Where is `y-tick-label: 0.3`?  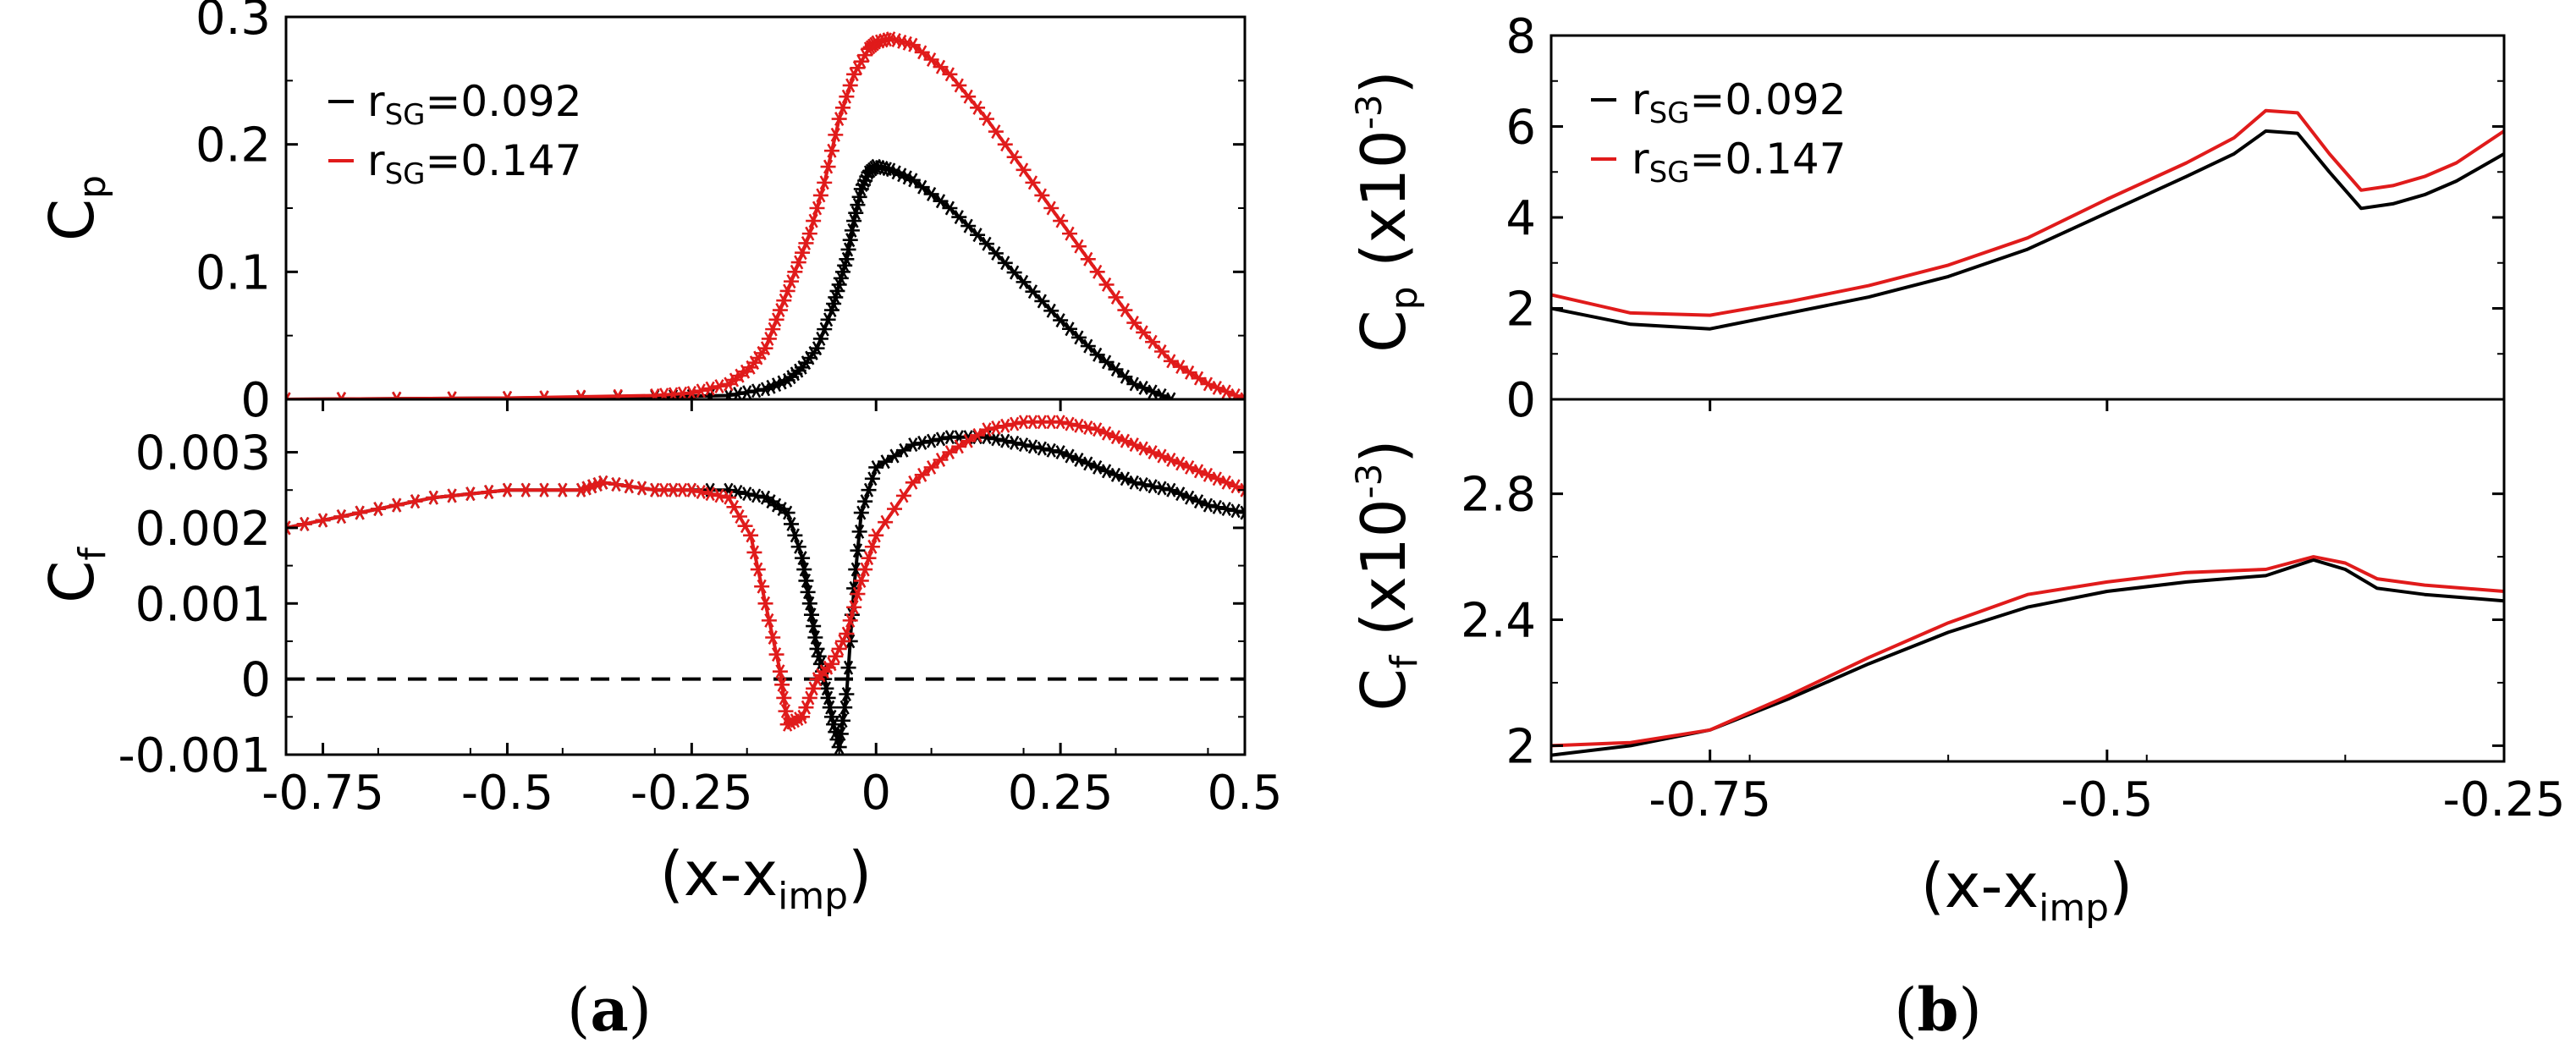
y-tick-label: 0.3 is located at coordinates (233, 23).